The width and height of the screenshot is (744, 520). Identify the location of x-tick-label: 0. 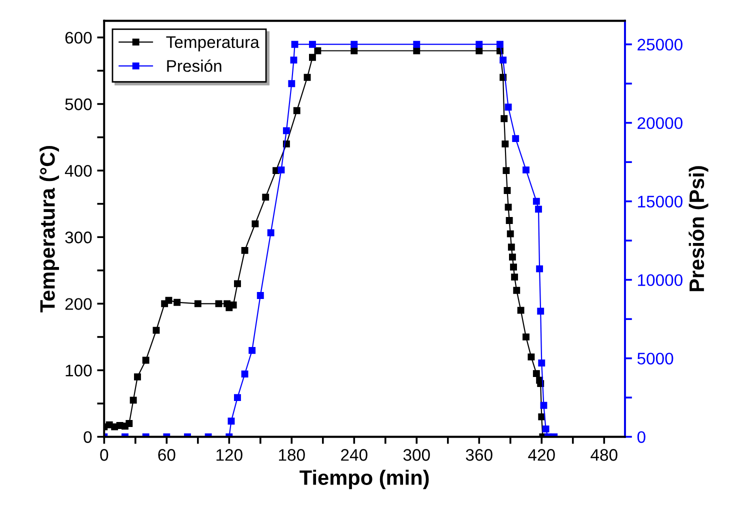
(104, 455).